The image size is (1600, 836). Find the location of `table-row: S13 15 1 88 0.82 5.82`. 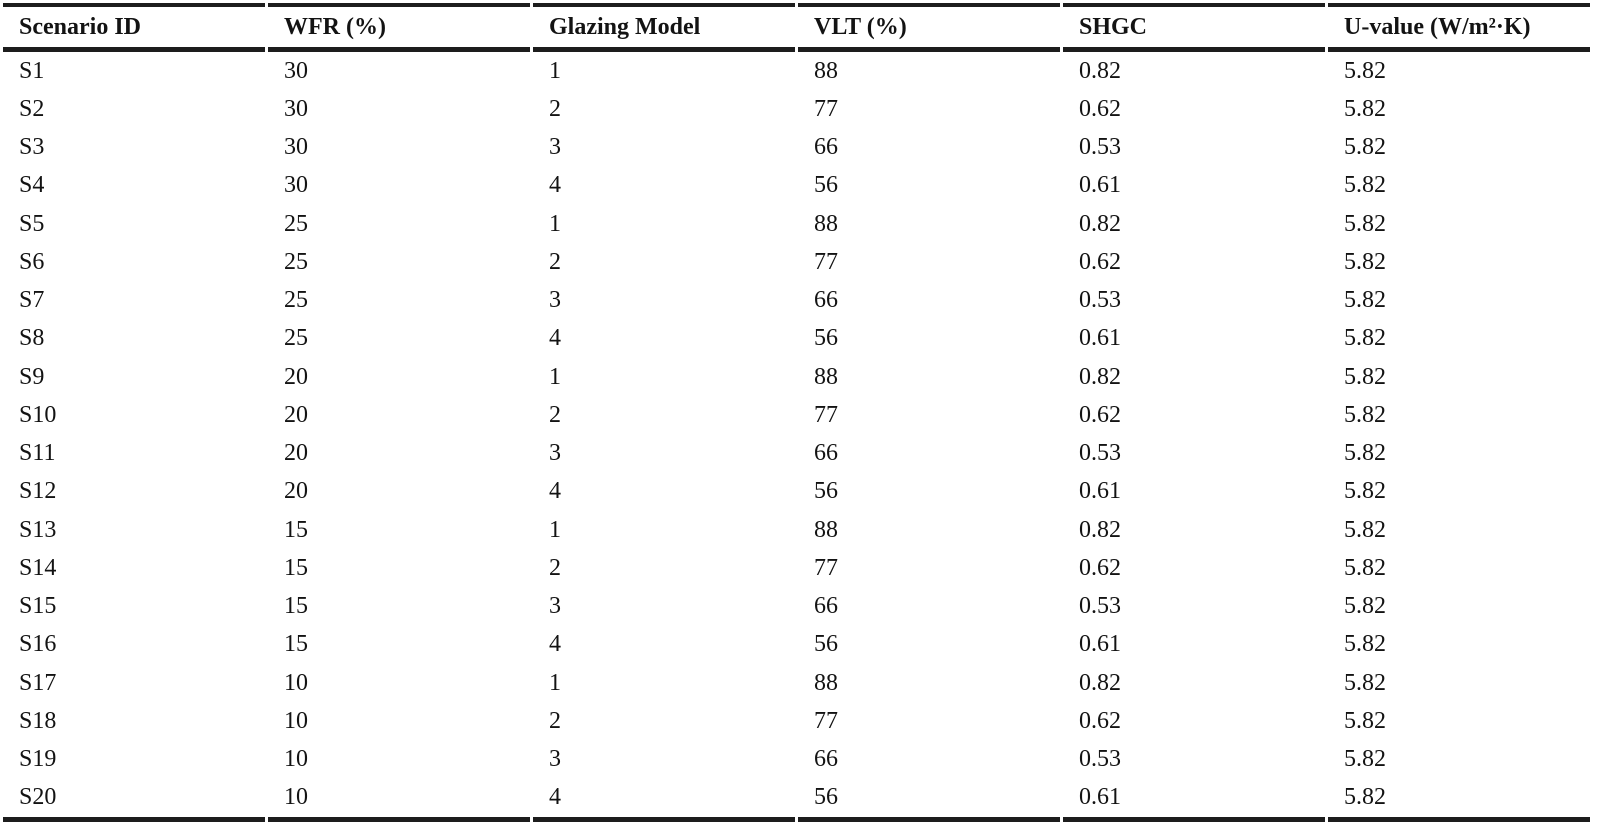

table-row: S13 15 1 88 0.82 5.82 is located at coordinates (796, 530).